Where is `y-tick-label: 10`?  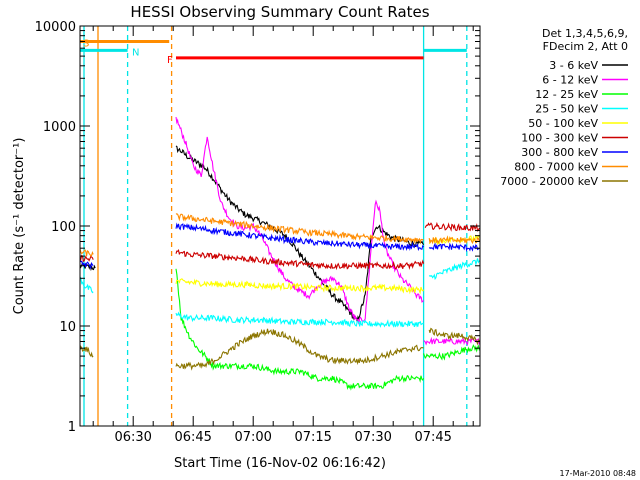
y-tick-label: 10 is located at coordinates (67, 327).